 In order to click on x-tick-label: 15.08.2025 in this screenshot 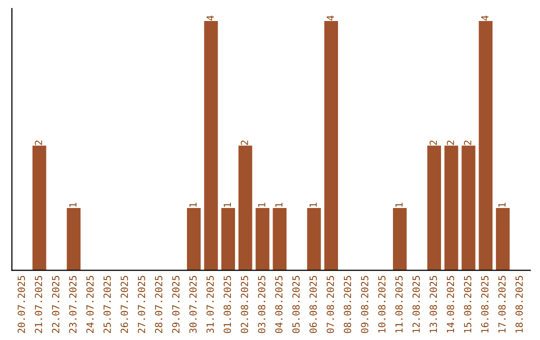, I will do `click(468, 304)`.